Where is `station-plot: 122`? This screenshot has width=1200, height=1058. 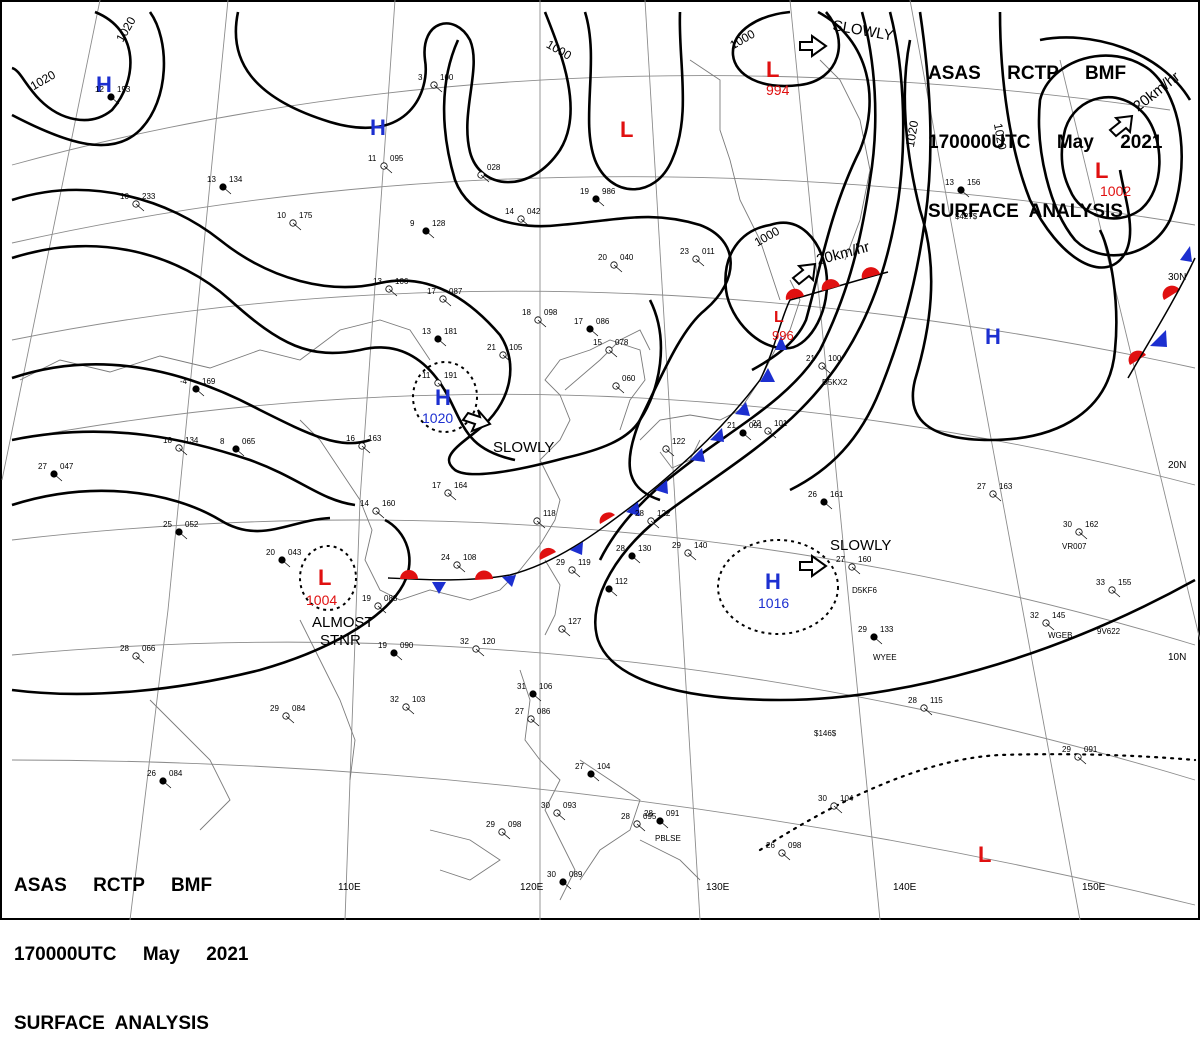 station-plot: 122 is located at coordinates (674, 447).